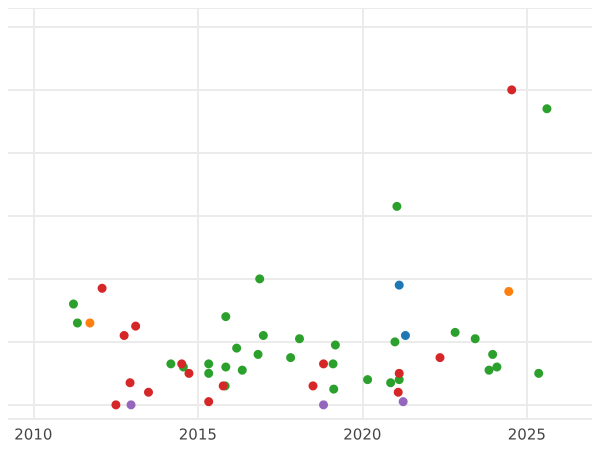  What do you see at coordinates (197, 435) in the screenshot?
I see `x-tick-label: 2015` at bounding box center [197, 435].